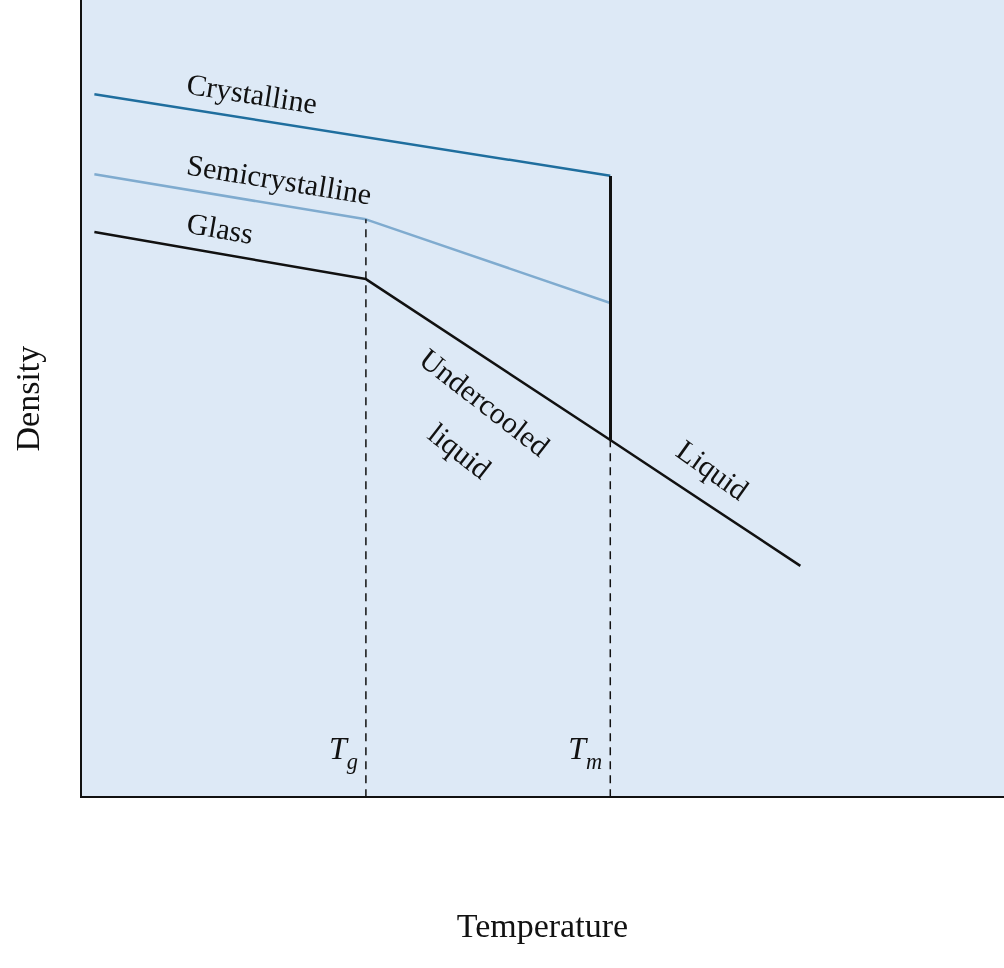  Describe the element at coordinates (28, 398) in the screenshot. I see `y-axis-title: Density` at that location.